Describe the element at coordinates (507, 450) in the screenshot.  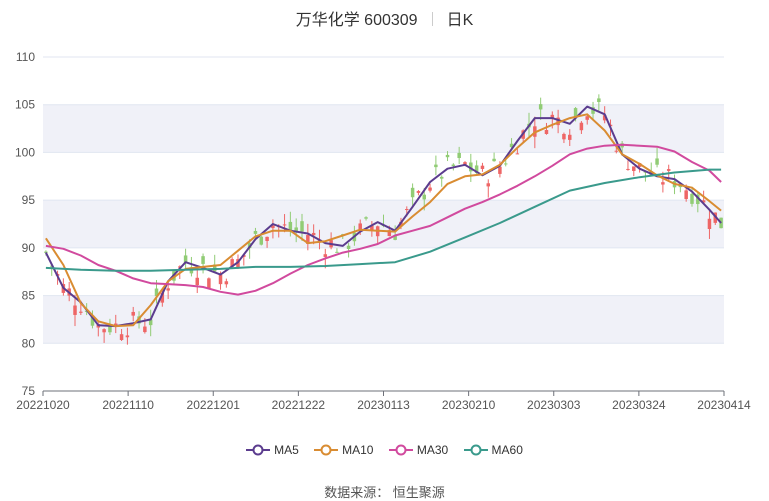
I see `legend-ma60-label: MA60` at that location.